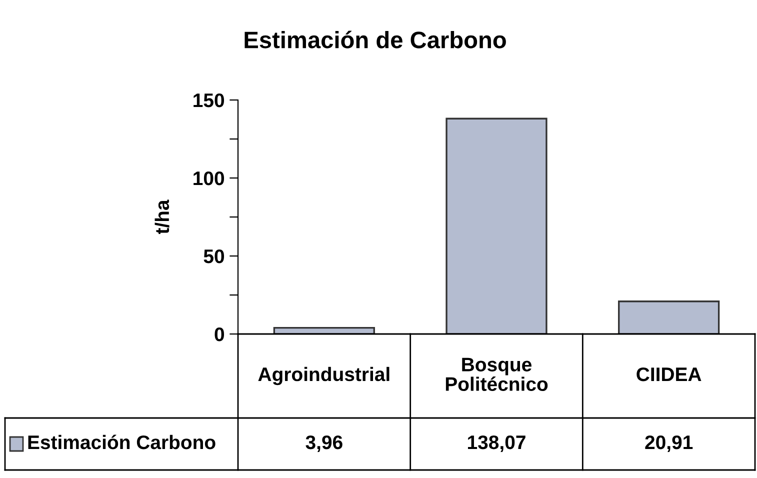 The width and height of the screenshot is (757, 478). I want to click on chart-title: Estimación de Carbono, so click(375, 39).